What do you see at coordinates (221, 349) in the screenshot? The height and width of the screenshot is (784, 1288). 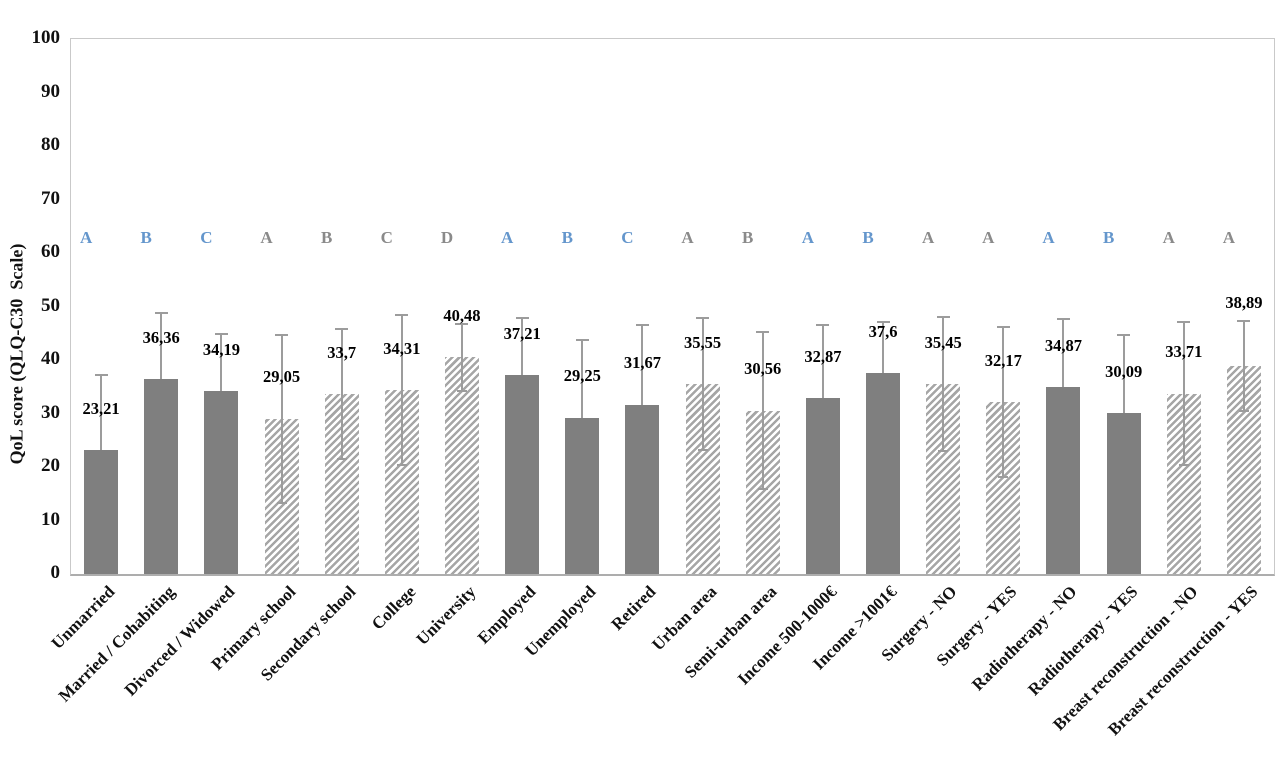 I see `value-label: 34,19` at bounding box center [221, 349].